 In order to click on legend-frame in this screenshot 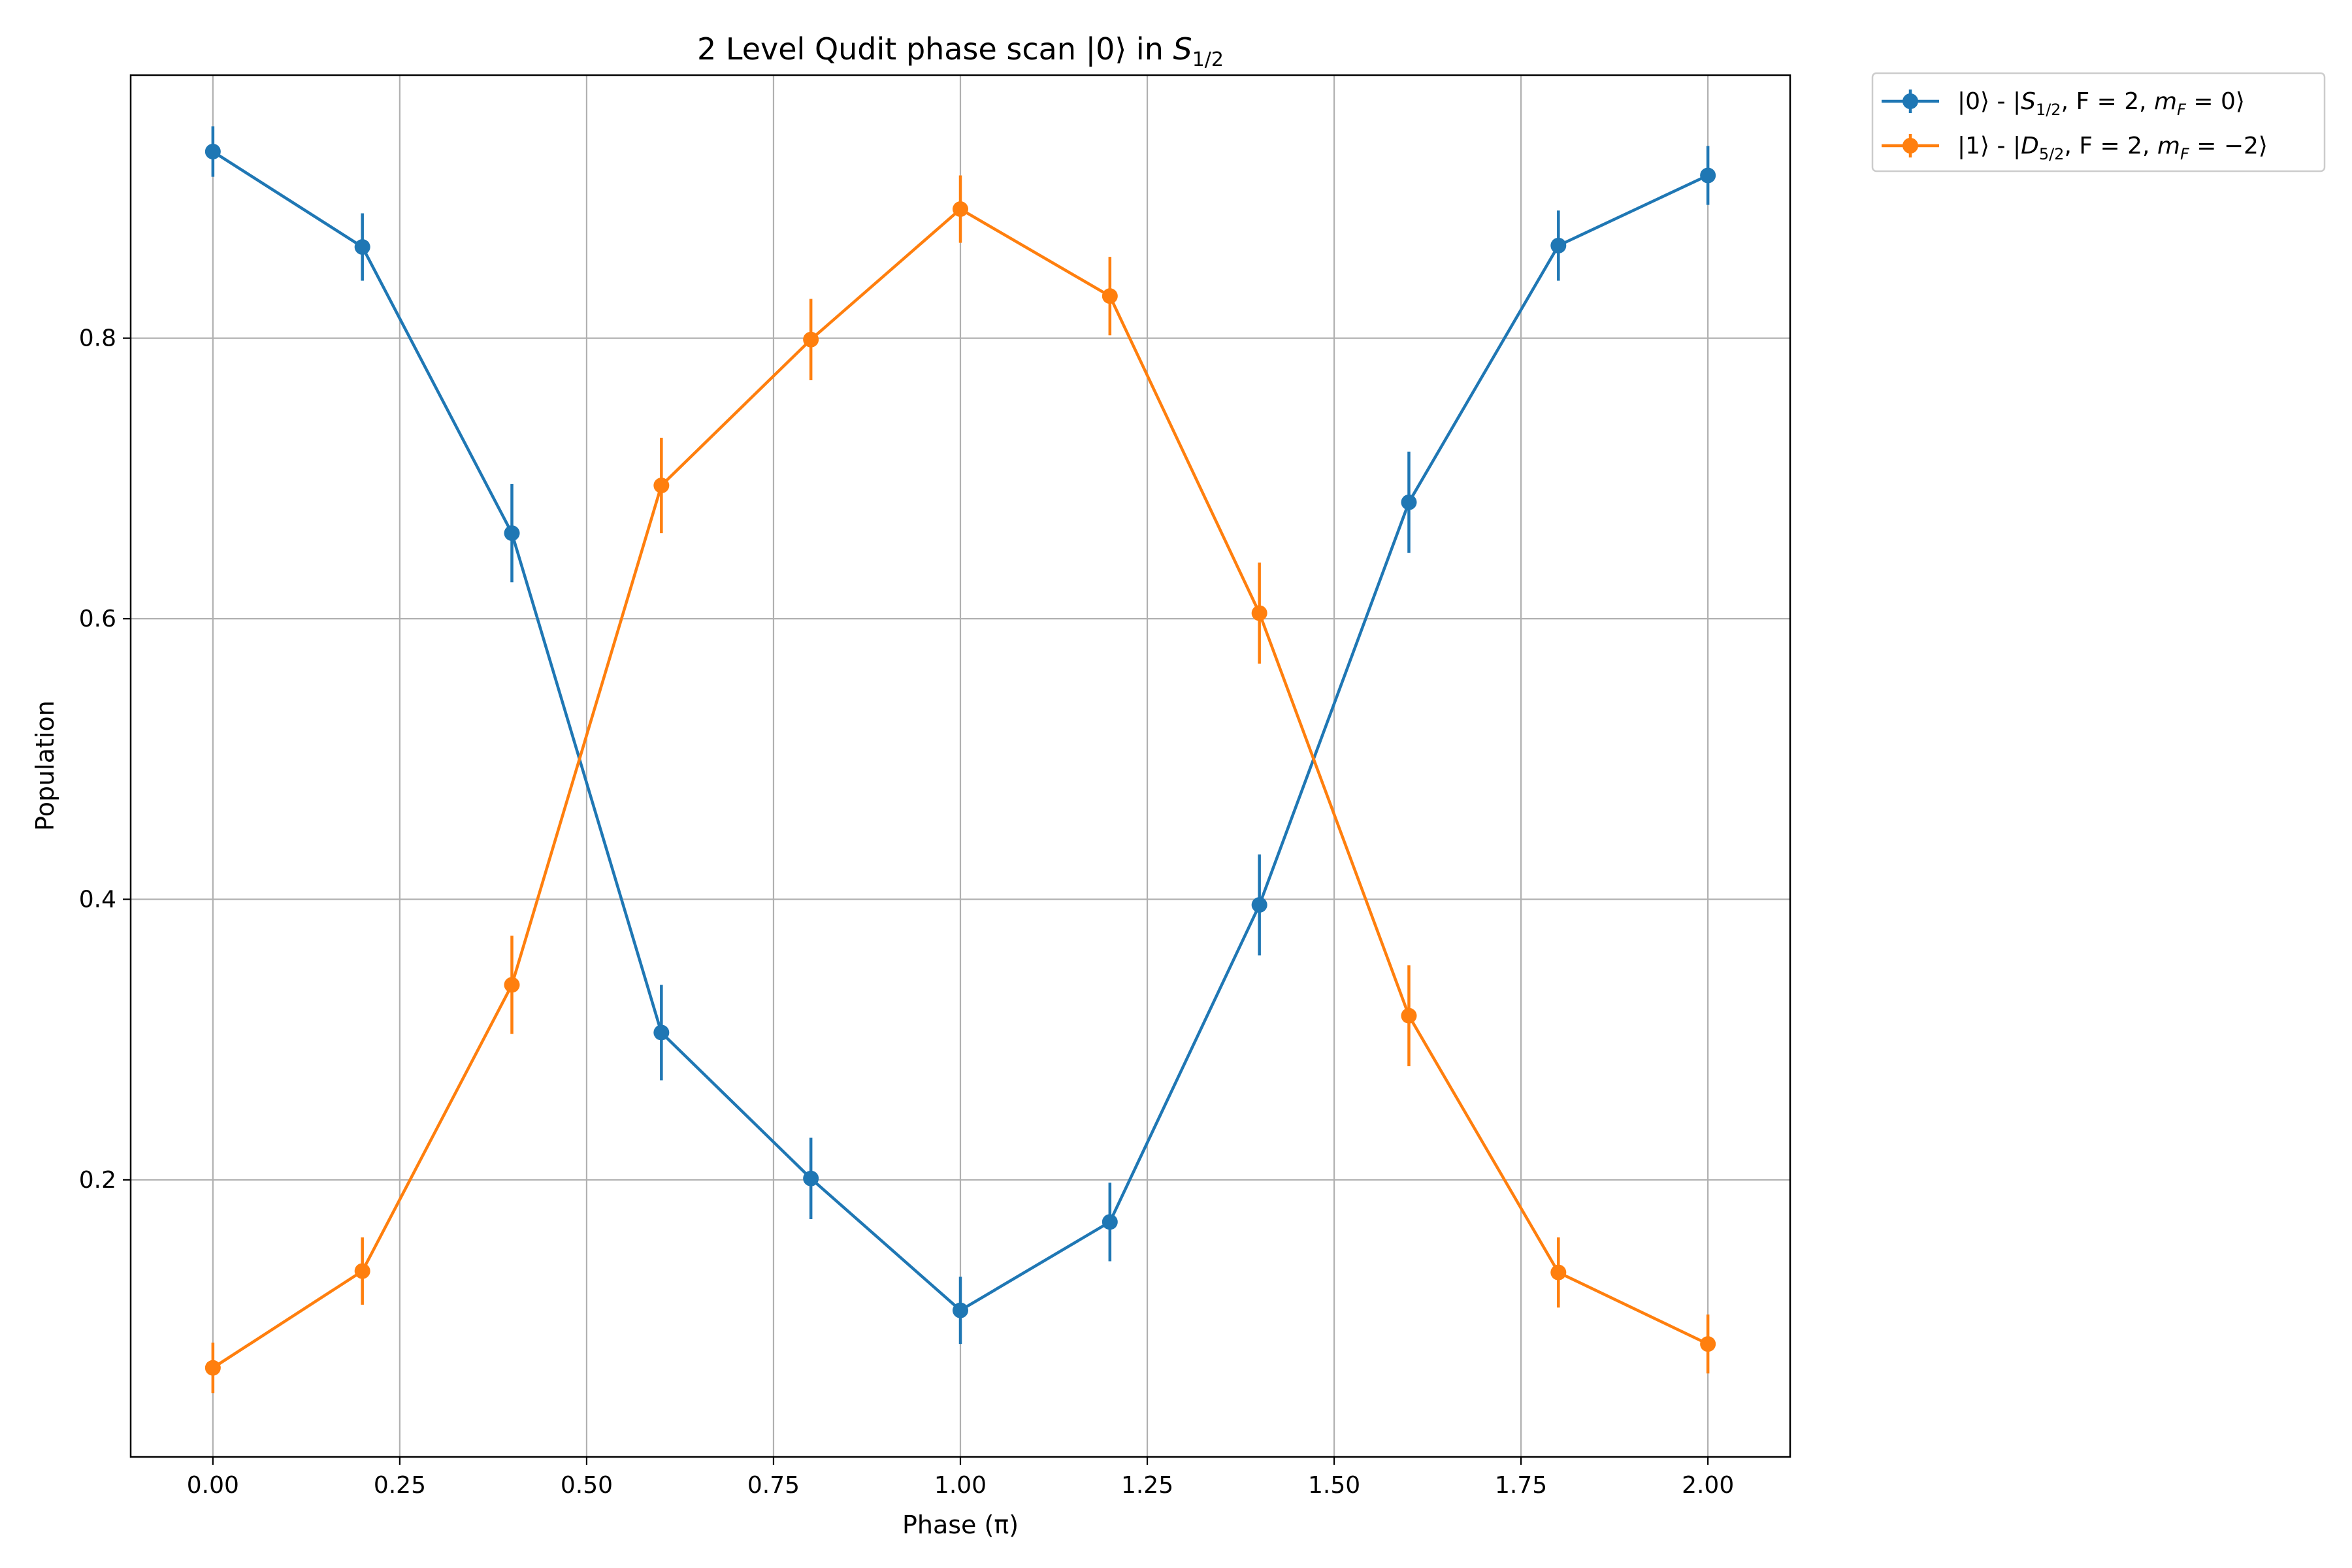, I will do `click(2098, 122)`.